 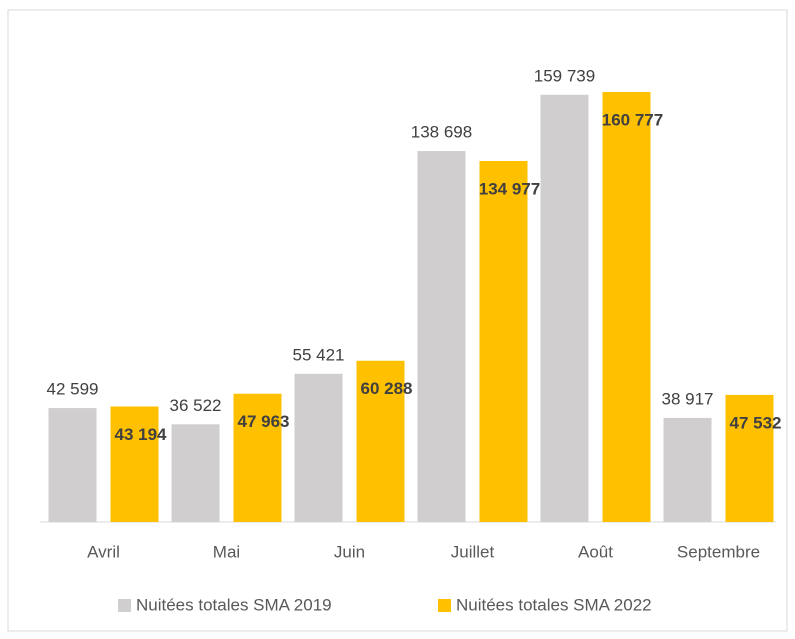 What do you see at coordinates (103, 551) in the screenshot?
I see `x-tick-label: Avril` at bounding box center [103, 551].